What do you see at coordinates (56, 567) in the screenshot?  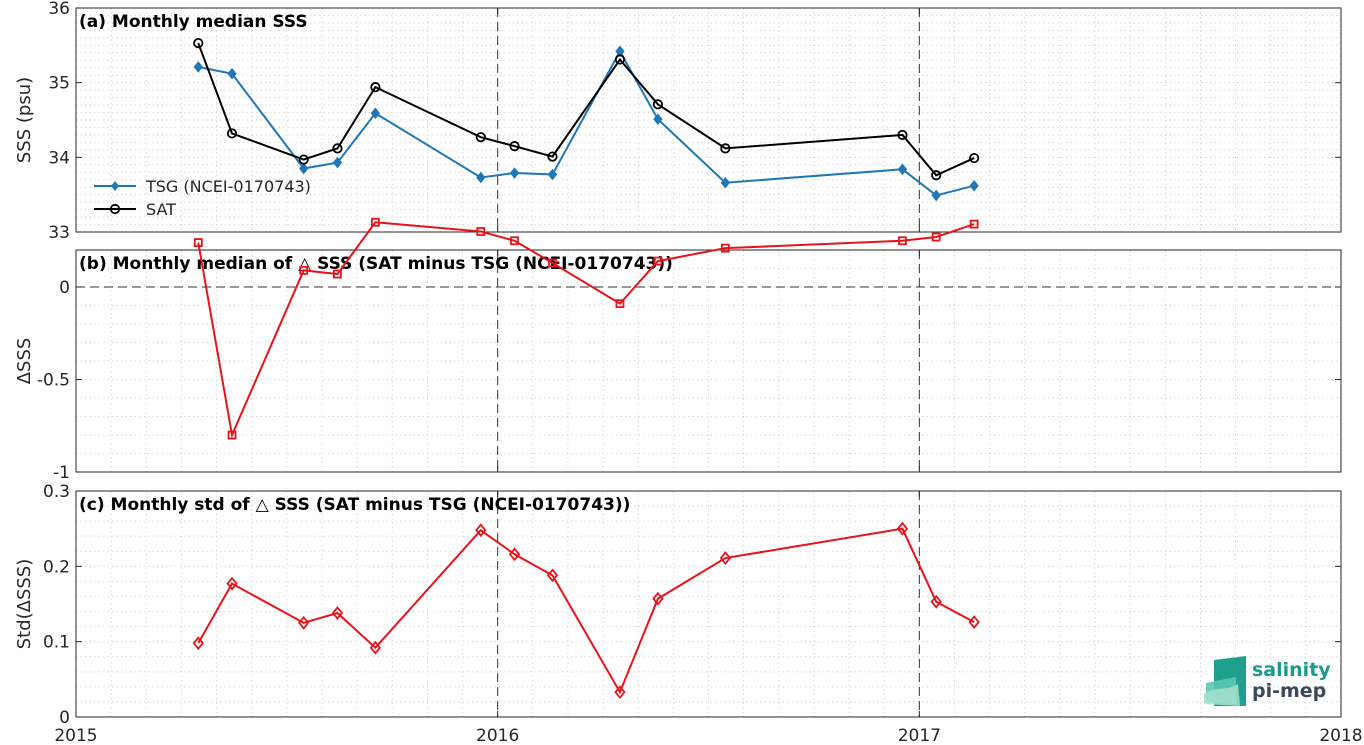 I see `y-tick-label: 0.2` at bounding box center [56, 567].